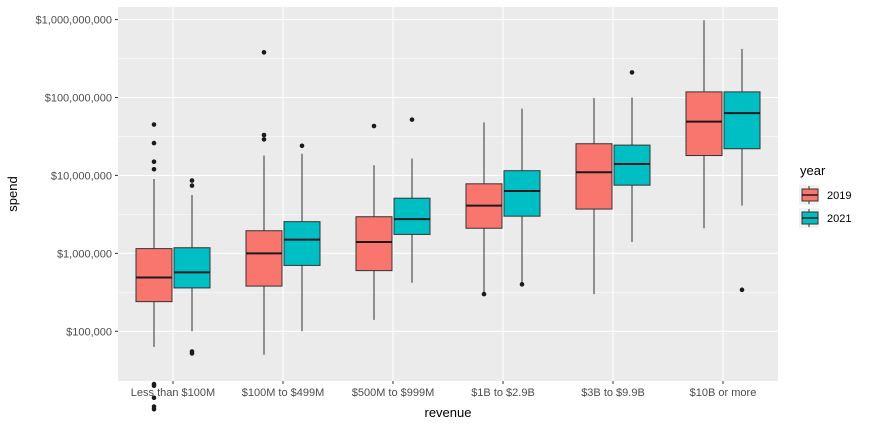 Image resolution: width=873 pixels, height=428 pixels. I want to click on legend-title: year, so click(813, 170).